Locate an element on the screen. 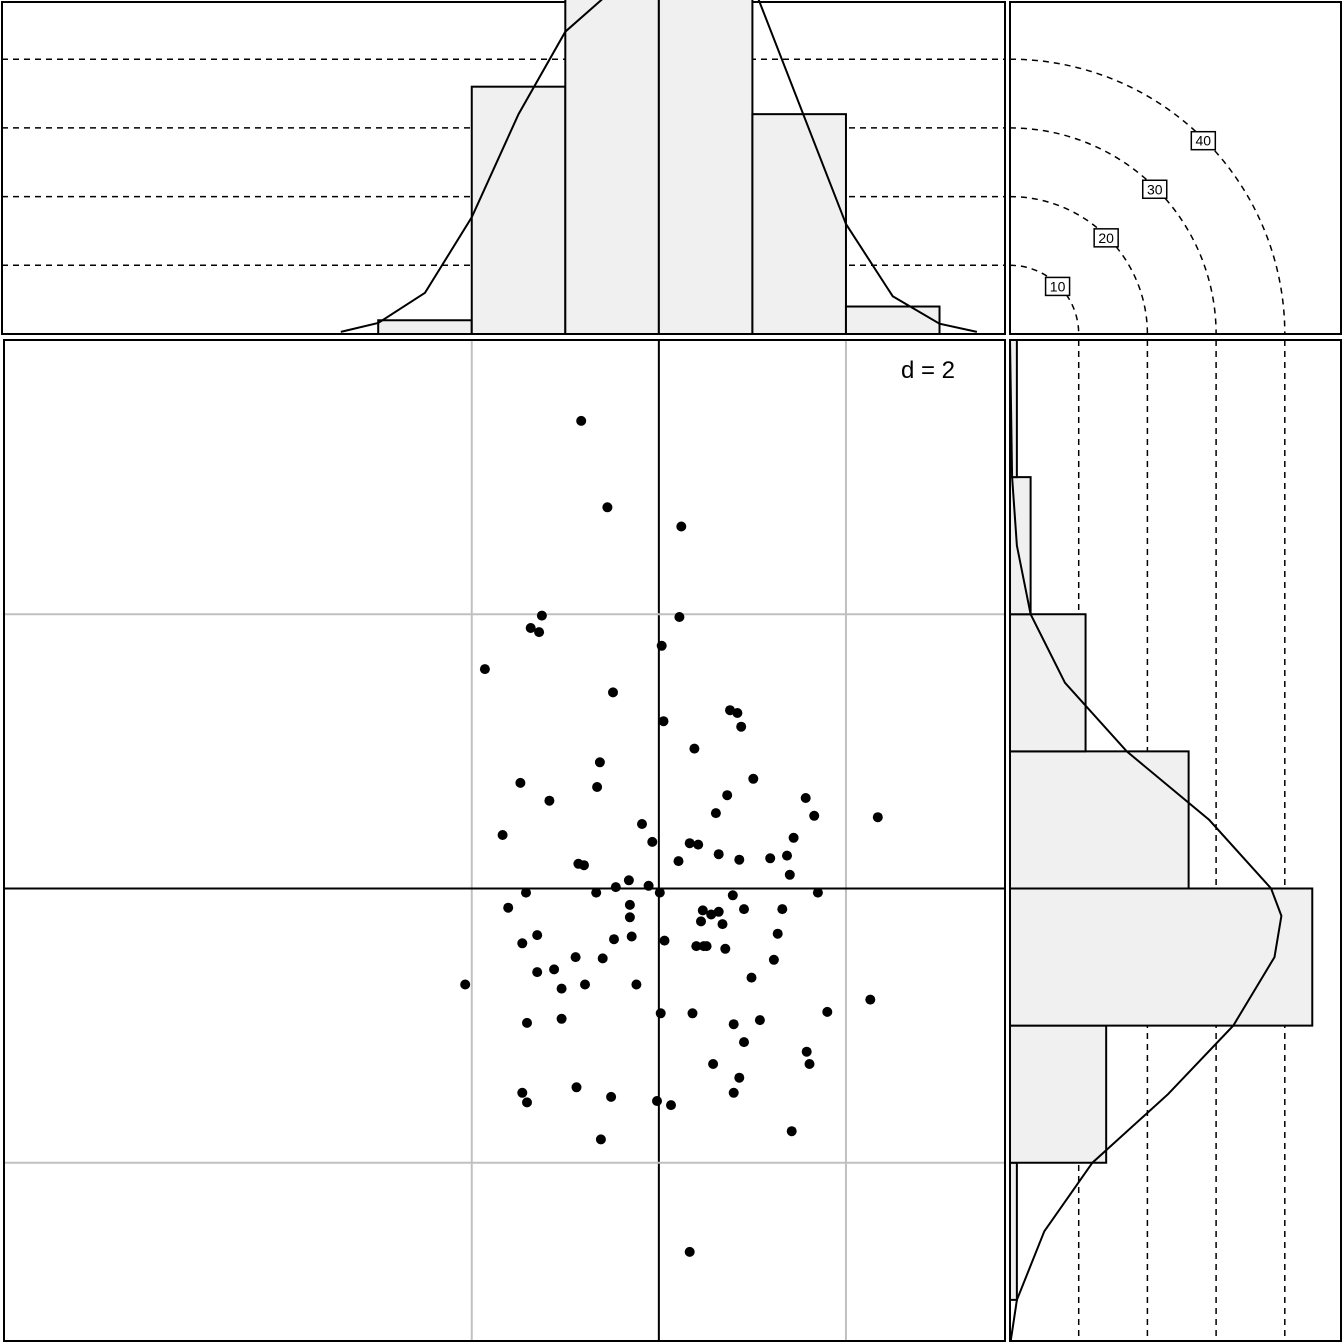 The image size is (1344, 1344). corner-label-2: 30 is located at coordinates (1155, 189).